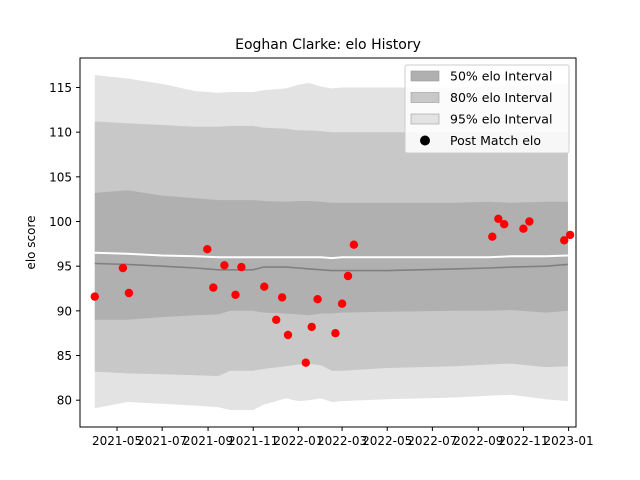 The width and height of the screenshot is (640, 480). What do you see at coordinates (495, 140) in the screenshot?
I see `legend-label: Post Match elo` at bounding box center [495, 140].